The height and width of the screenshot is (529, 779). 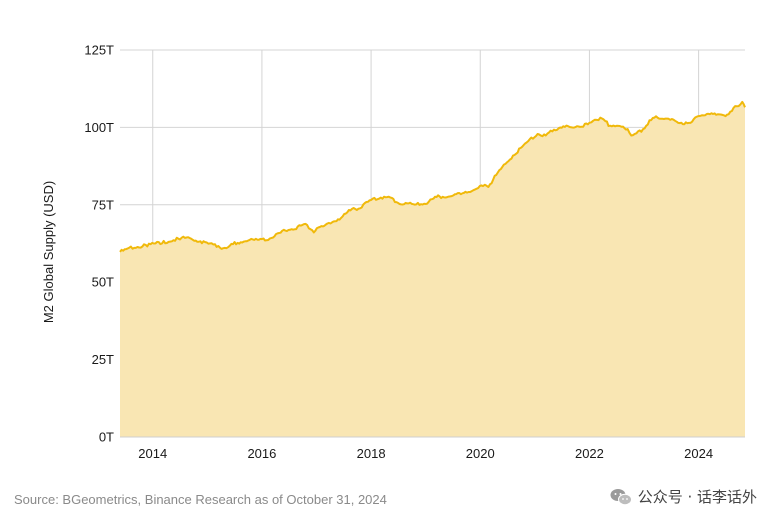 I want to click on x-tick-label: 2022, so click(x=589, y=453).